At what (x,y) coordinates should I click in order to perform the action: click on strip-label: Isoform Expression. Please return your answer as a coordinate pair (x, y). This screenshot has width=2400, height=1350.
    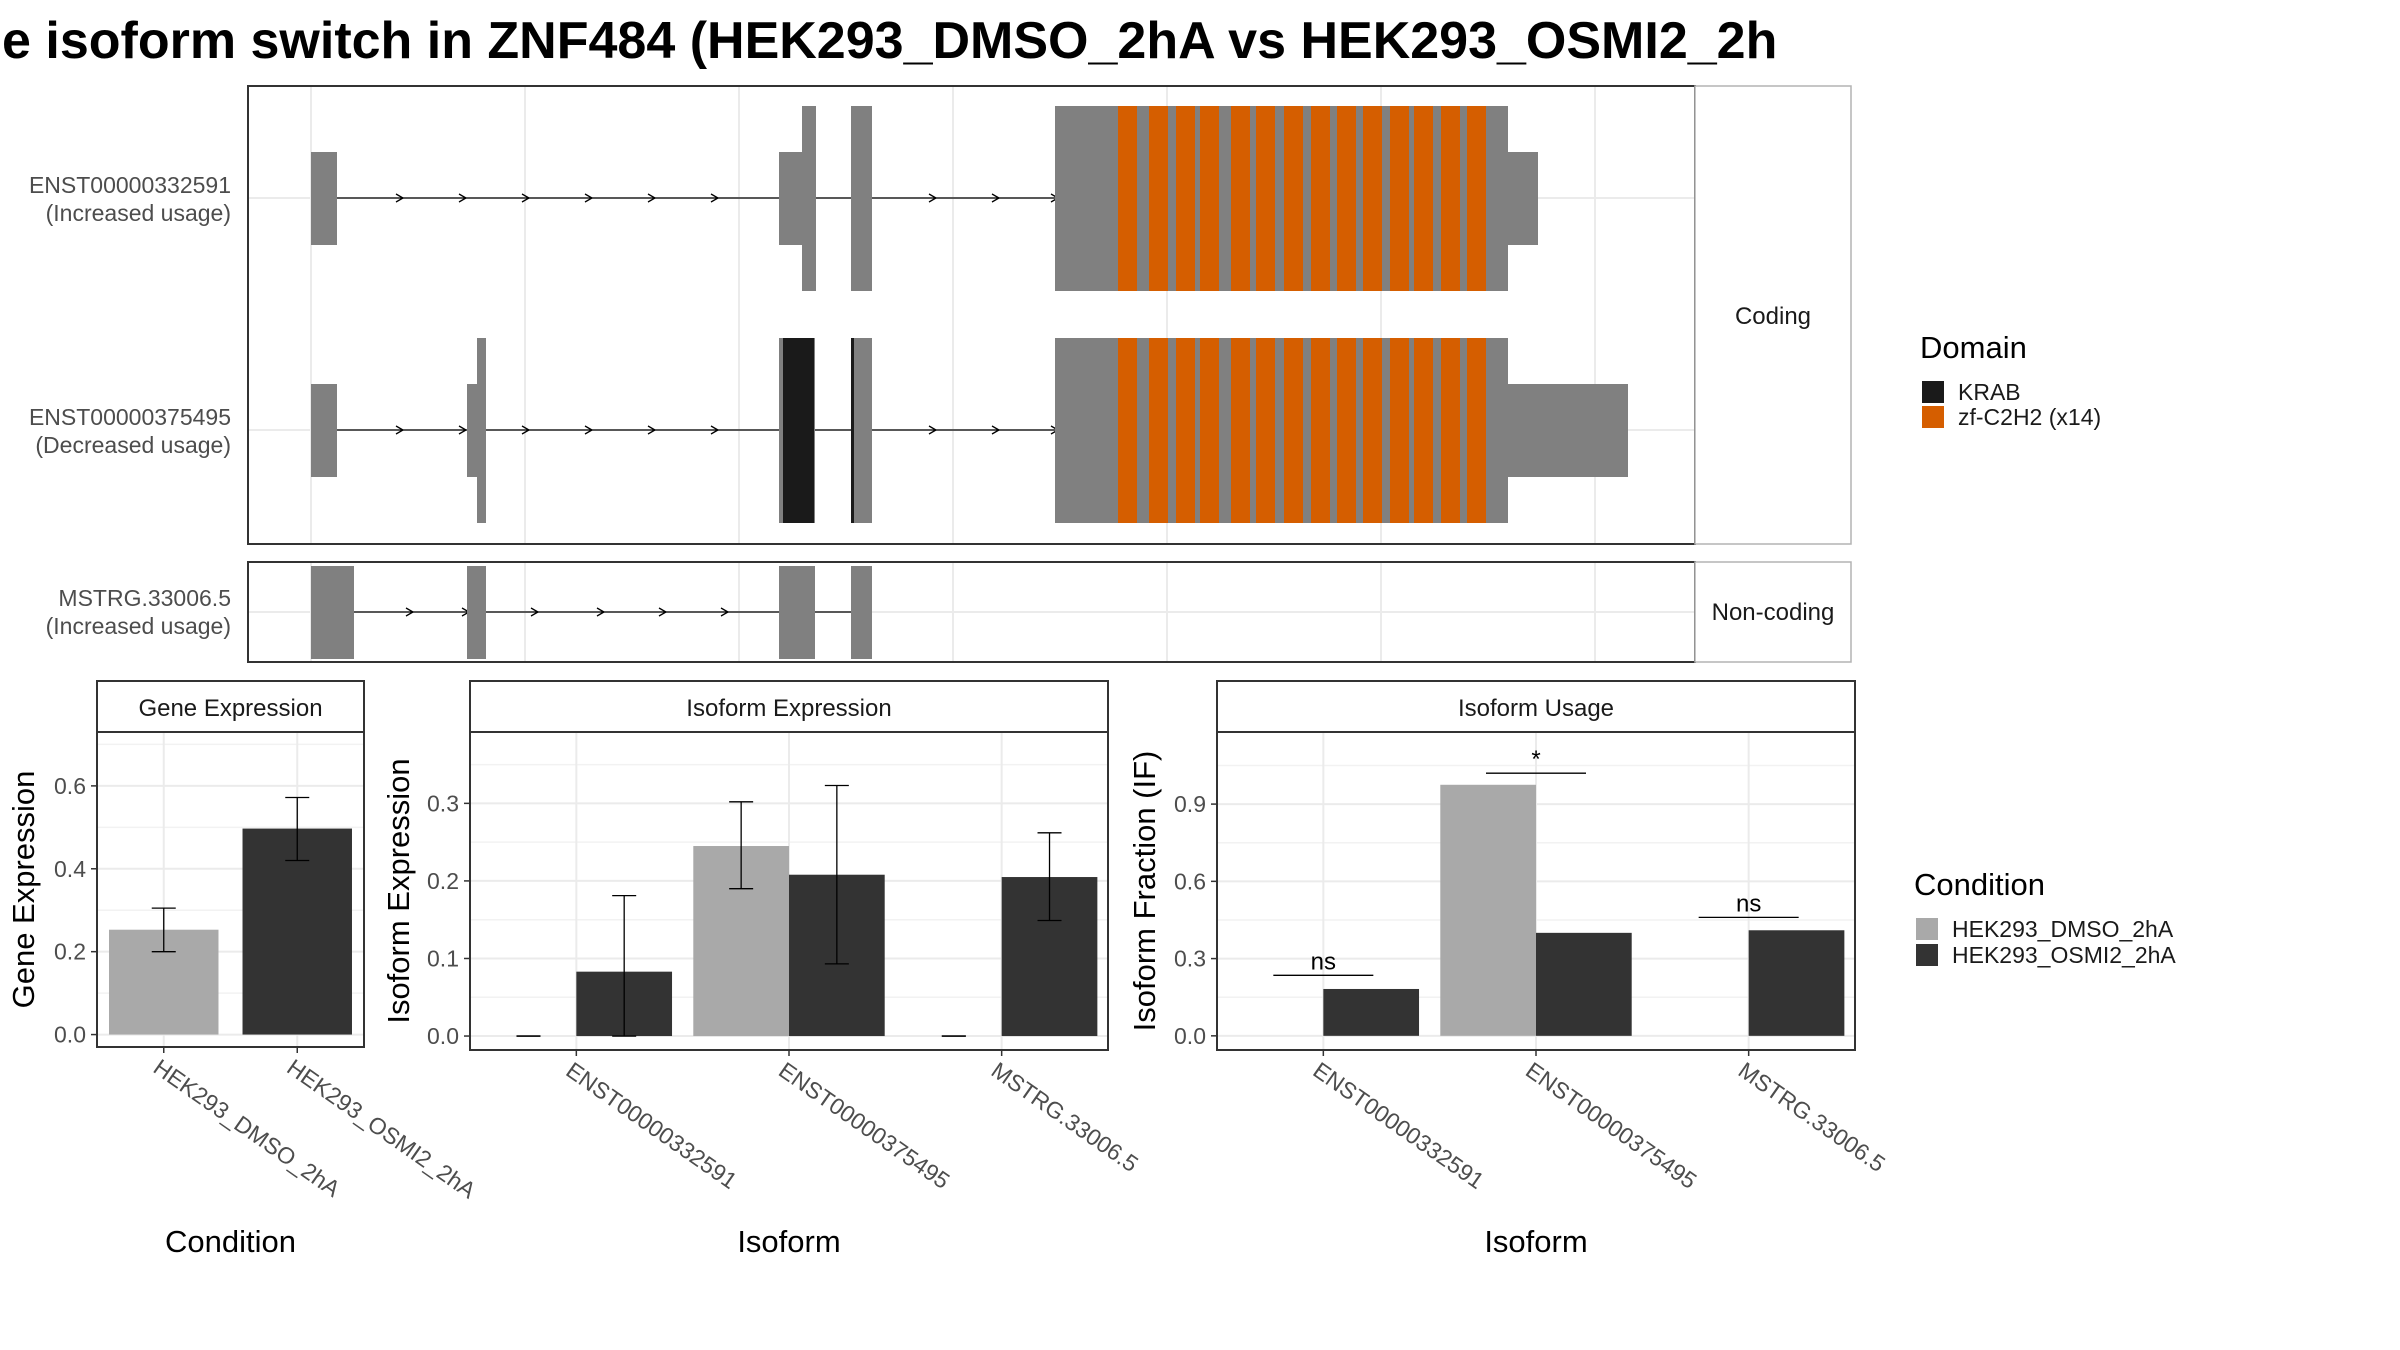
    Looking at the image, I should click on (788, 708).